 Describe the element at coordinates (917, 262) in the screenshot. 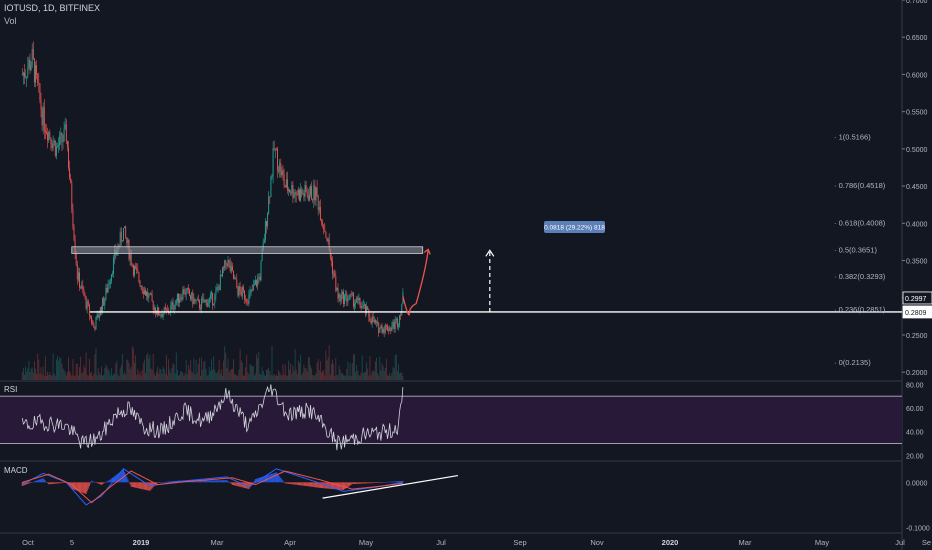

I see `price-axis-label: 0.3500` at that location.